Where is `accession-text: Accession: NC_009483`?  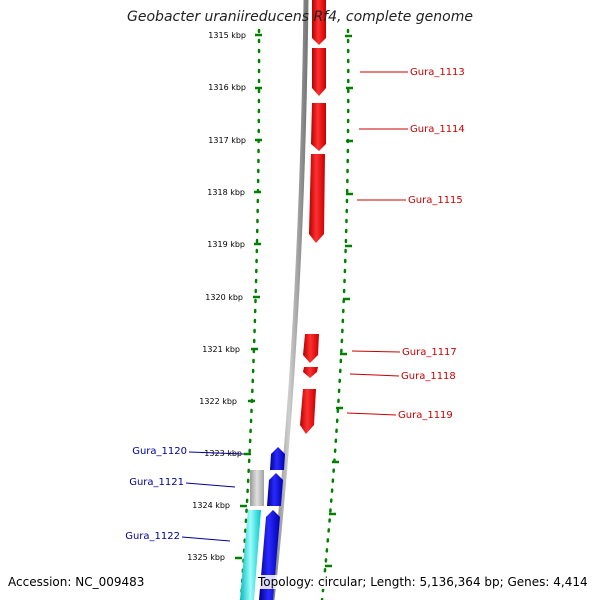
accession-text: Accession: NC_009483 is located at coordinates (76, 582).